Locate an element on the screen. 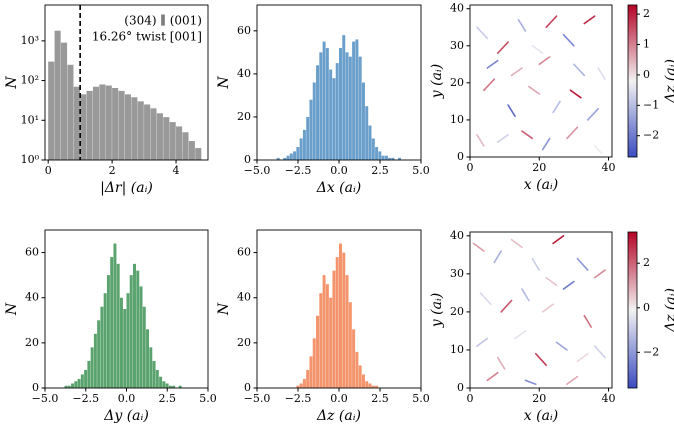 This screenshot has height=430, width=674. x-axis-label: Δy (aᵢ) is located at coordinates (126, 416).